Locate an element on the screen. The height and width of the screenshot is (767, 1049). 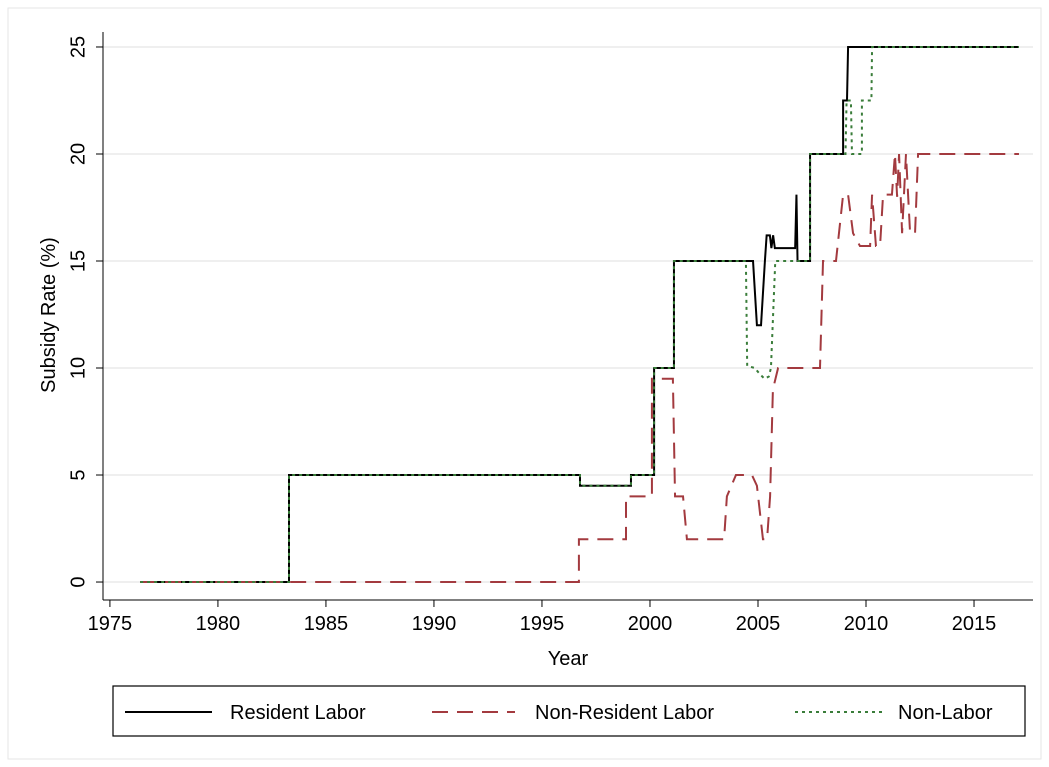
y-tick-label: 25 is located at coordinates (78, 47).